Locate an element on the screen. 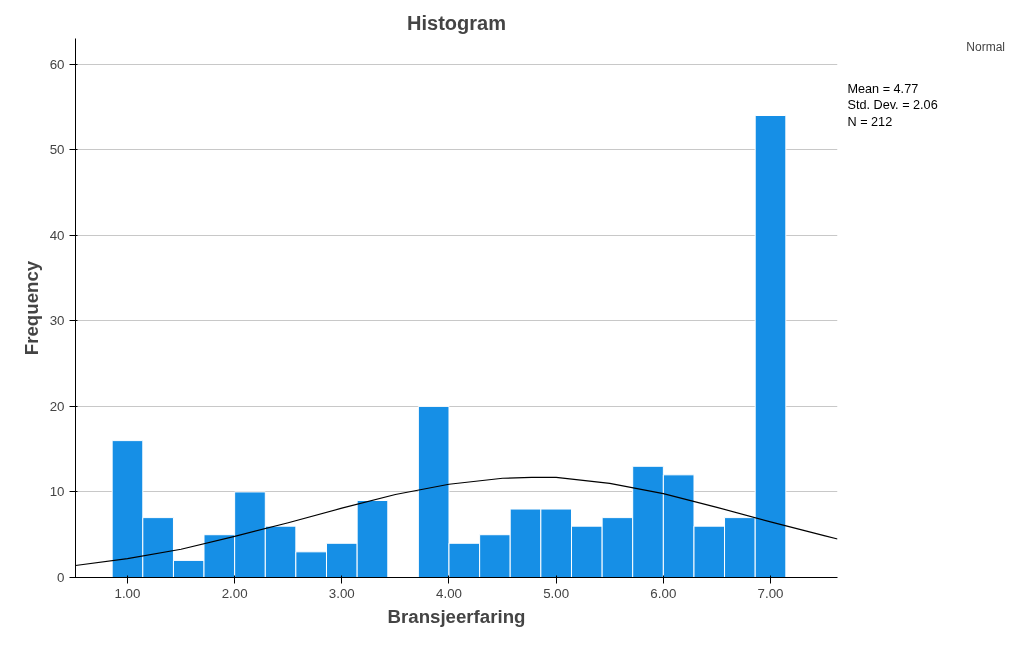 The image size is (1010, 646). x-tick-label: 4.00 is located at coordinates (449, 593).